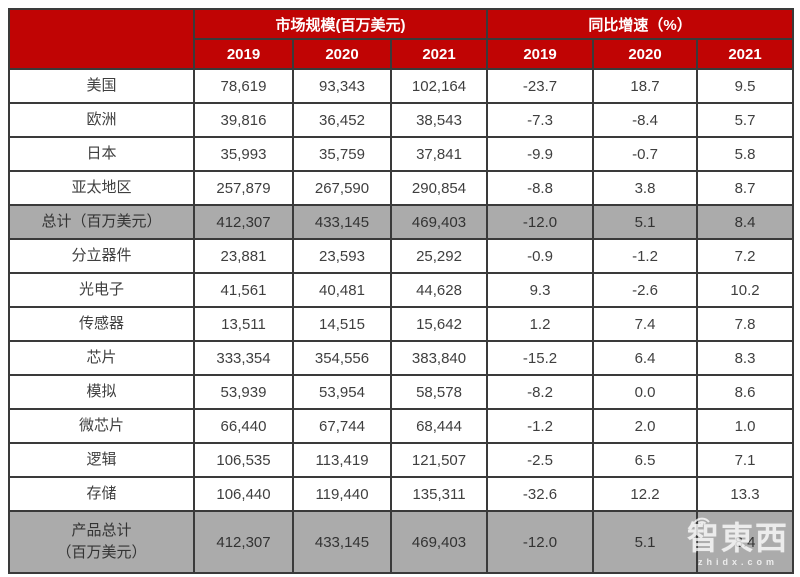 Image resolution: width=800 pixels, height=577 pixels. What do you see at coordinates (540, 542) in the screenshot?
I see `growth-value: -12.0` at bounding box center [540, 542].